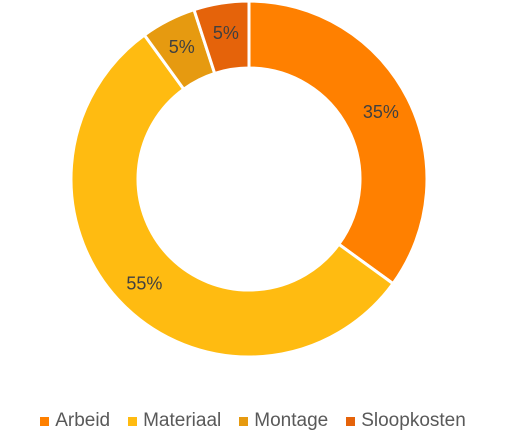 This screenshot has width=506, height=436. What do you see at coordinates (291, 420) in the screenshot?
I see `legend-label: Montage` at bounding box center [291, 420].